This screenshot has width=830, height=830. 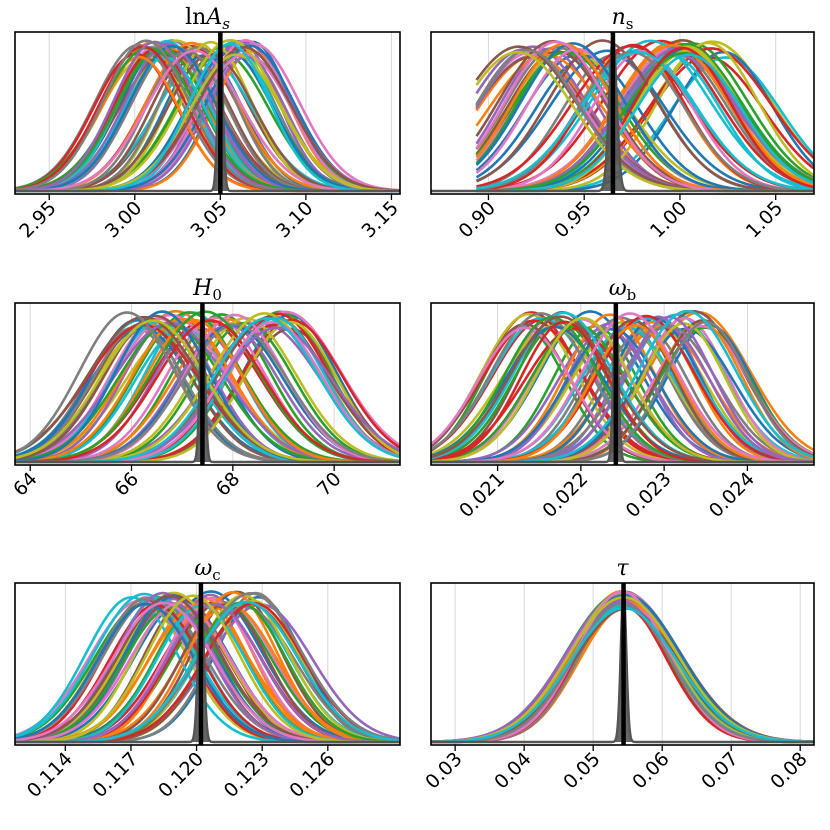 I want to click on x-tick-label: 0.117, so click(x=115, y=775).